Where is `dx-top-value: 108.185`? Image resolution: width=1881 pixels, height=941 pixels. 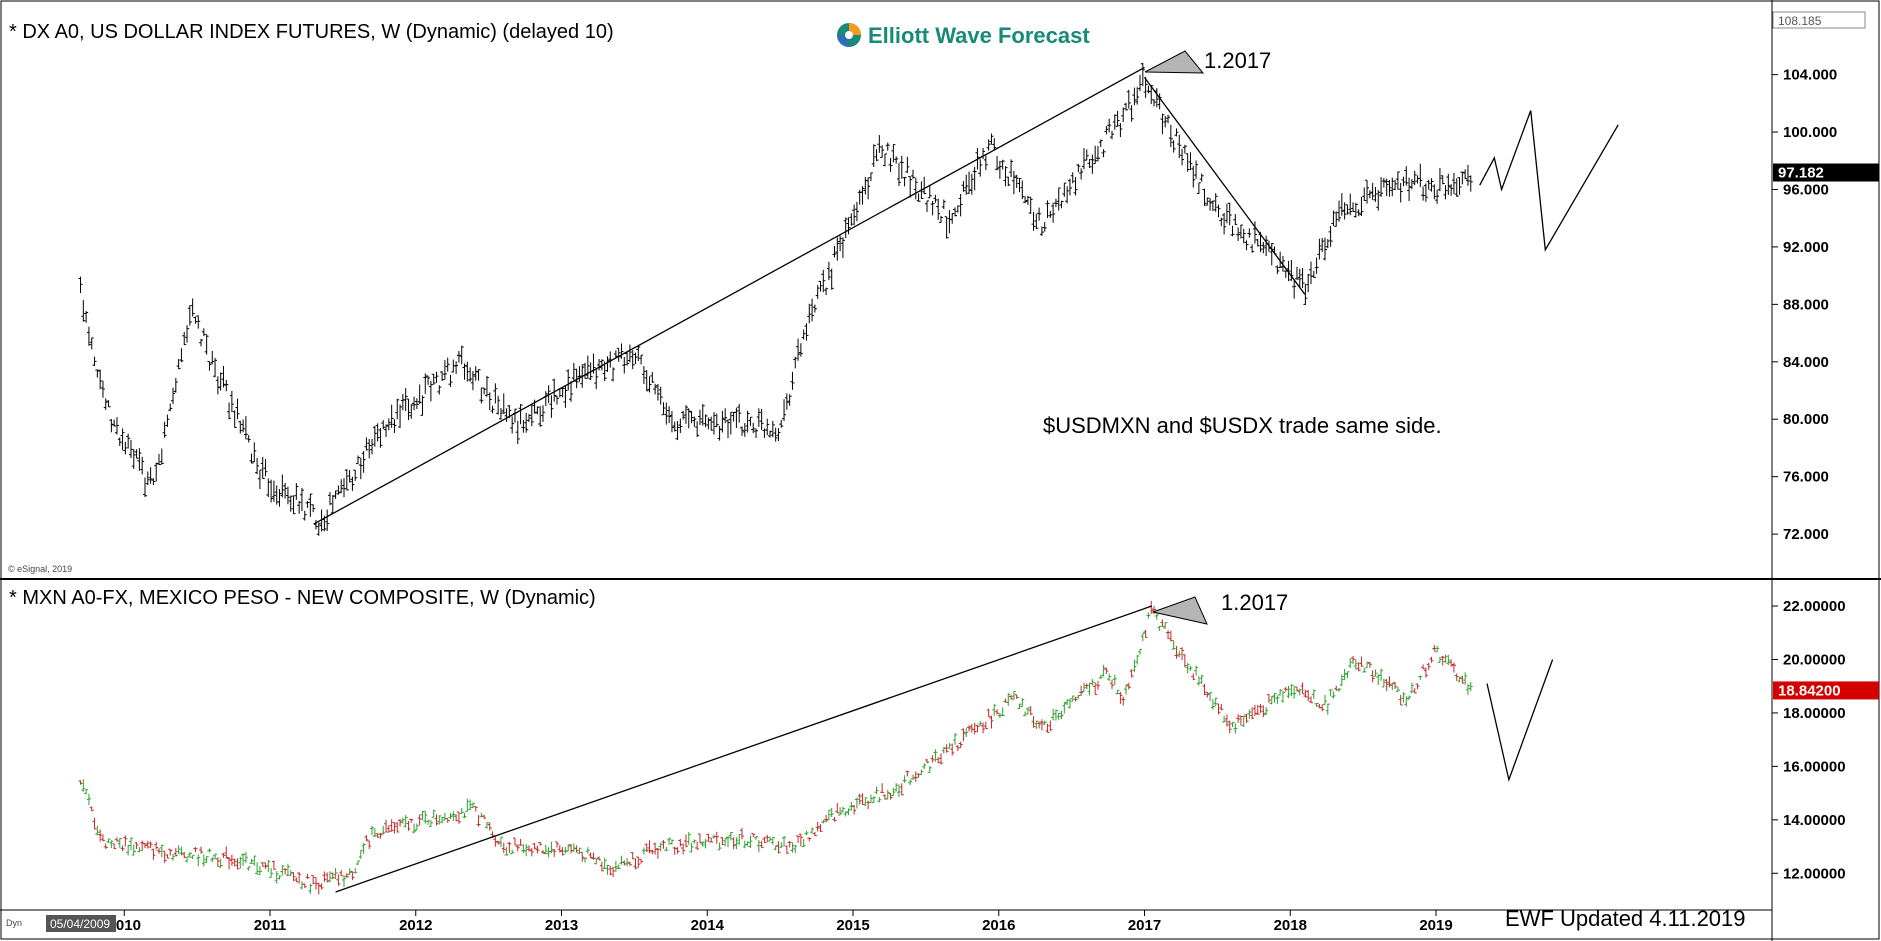 dx-top-value: 108.185 is located at coordinates (1800, 21).